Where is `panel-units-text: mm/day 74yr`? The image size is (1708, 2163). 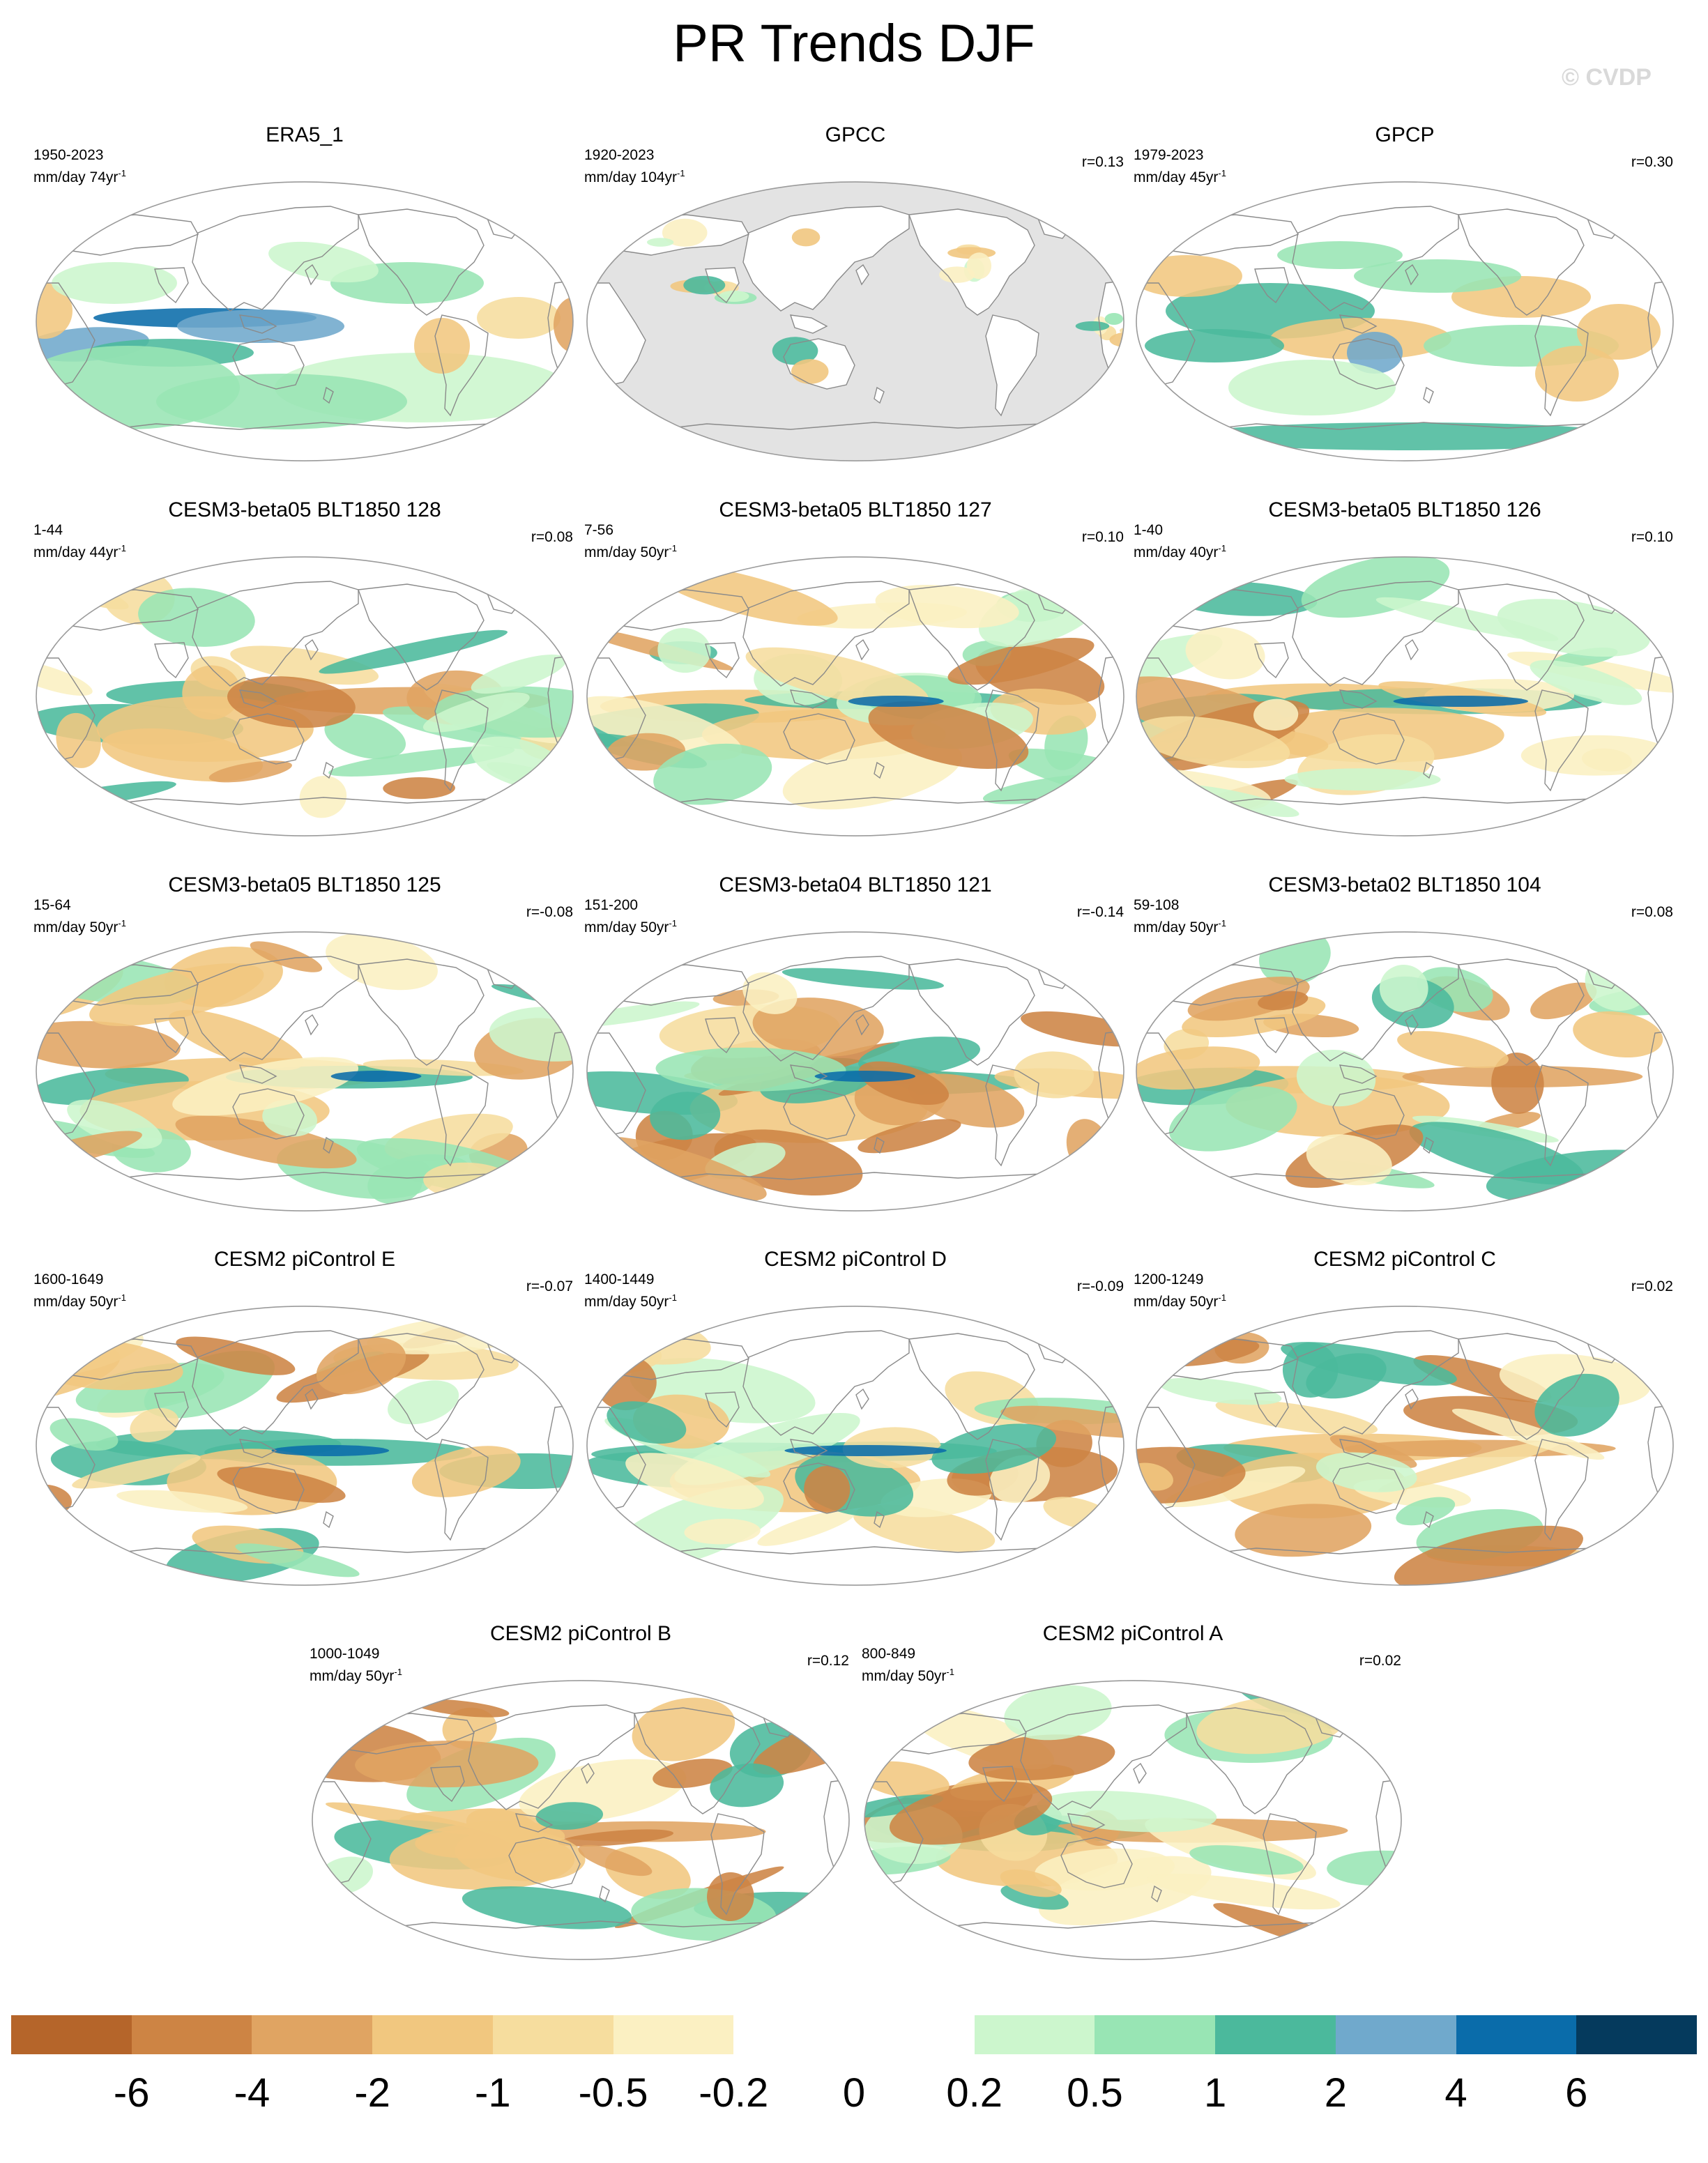 panel-units-text: mm/day 74yr is located at coordinates (76, 177).